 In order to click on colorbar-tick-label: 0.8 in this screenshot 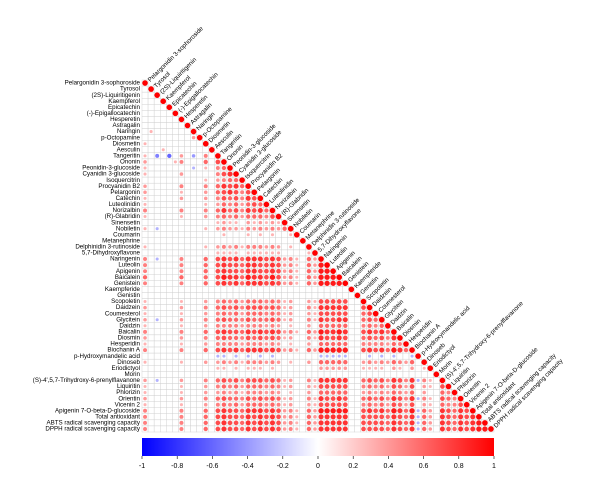, I will do `click(459, 466)`.